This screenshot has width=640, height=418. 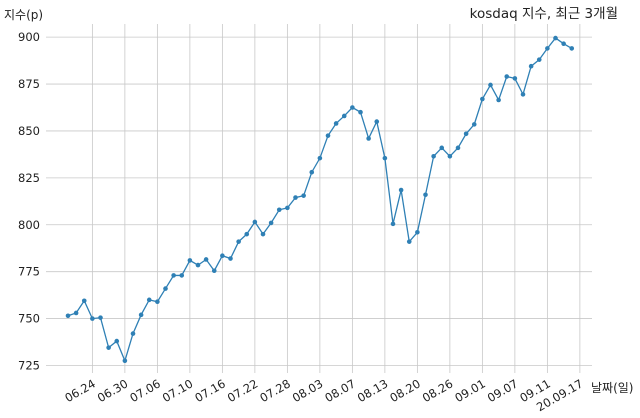 I want to click on y-tick-label: 850, so click(x=29, y=131).